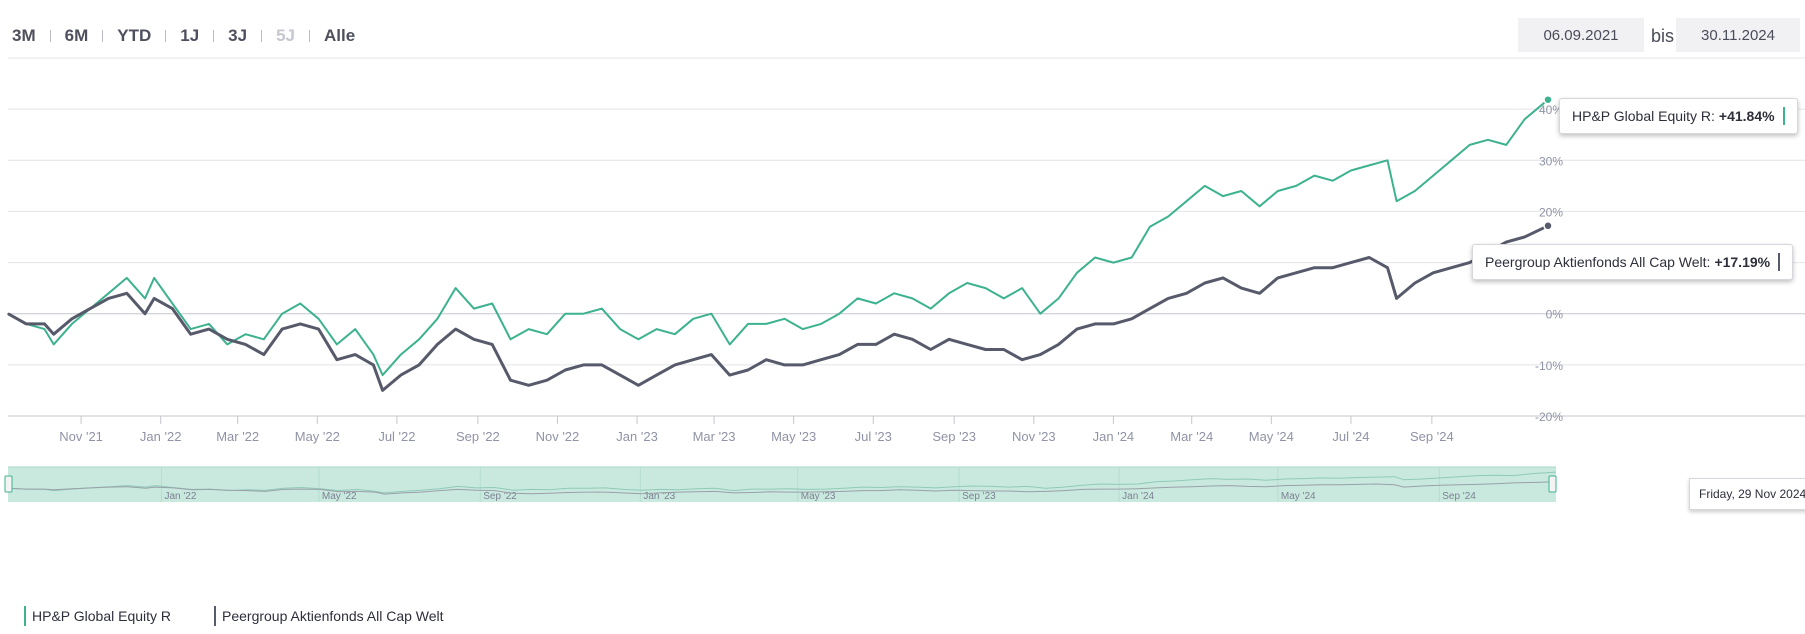 The image size is (1805, 634). I want to click on y-tick-label: 20%, so click(1551, 212).